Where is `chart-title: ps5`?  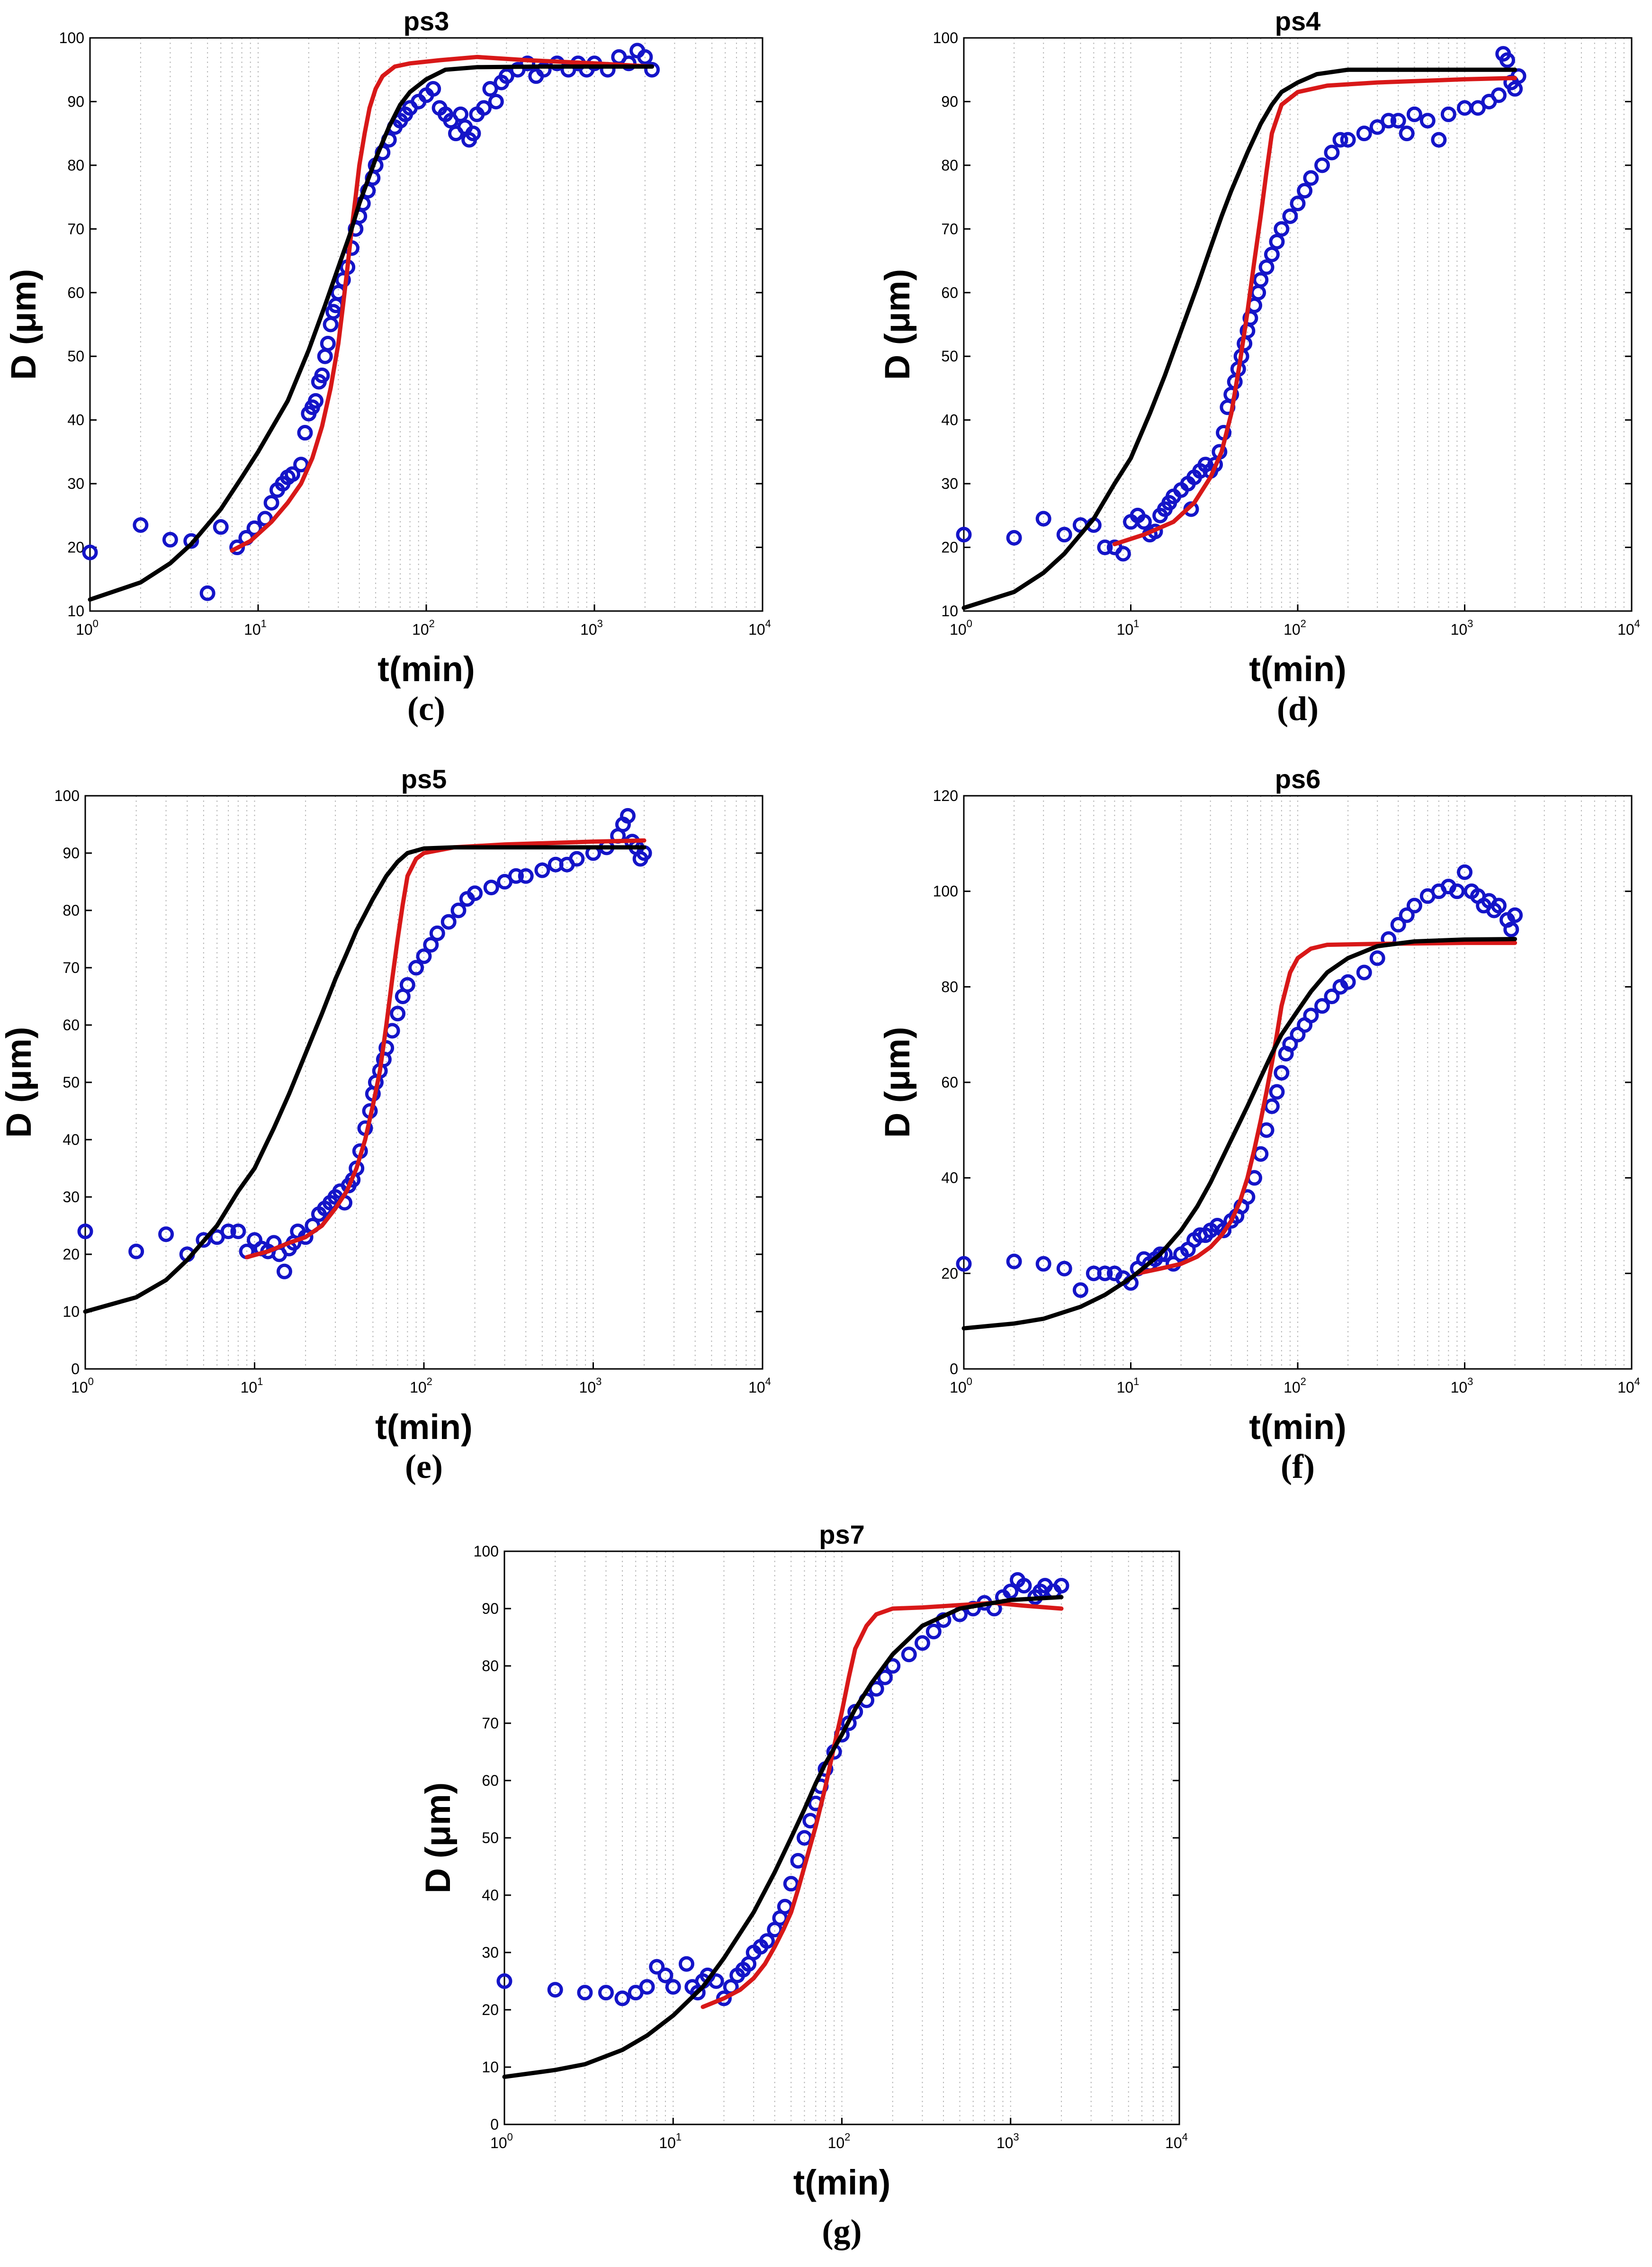
chart-title: ps5 is located at coordinates (424, 779).